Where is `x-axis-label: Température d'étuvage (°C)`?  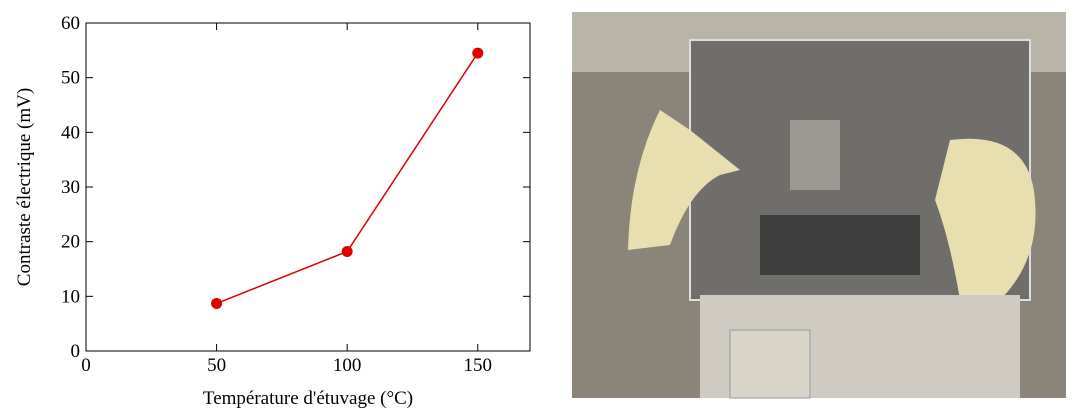
x-axis-label: Température d'étuvage (°C) is located at coordinates (308, 398).